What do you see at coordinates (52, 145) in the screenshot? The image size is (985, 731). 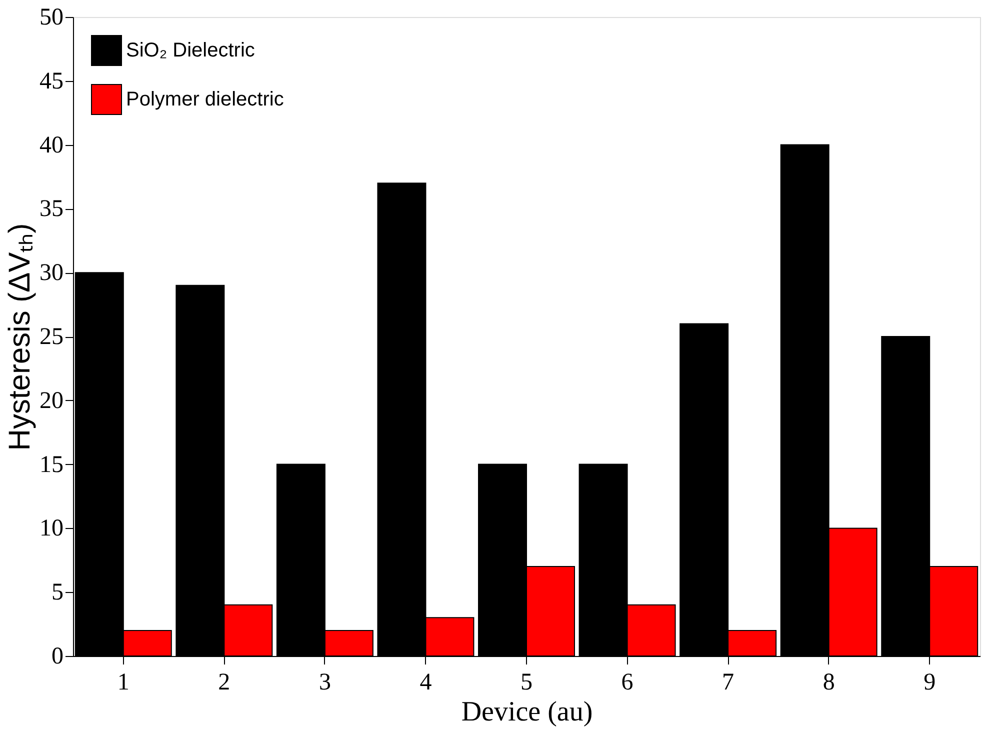 I see `y-tick-label: 40` at bounding box center [52, 145].